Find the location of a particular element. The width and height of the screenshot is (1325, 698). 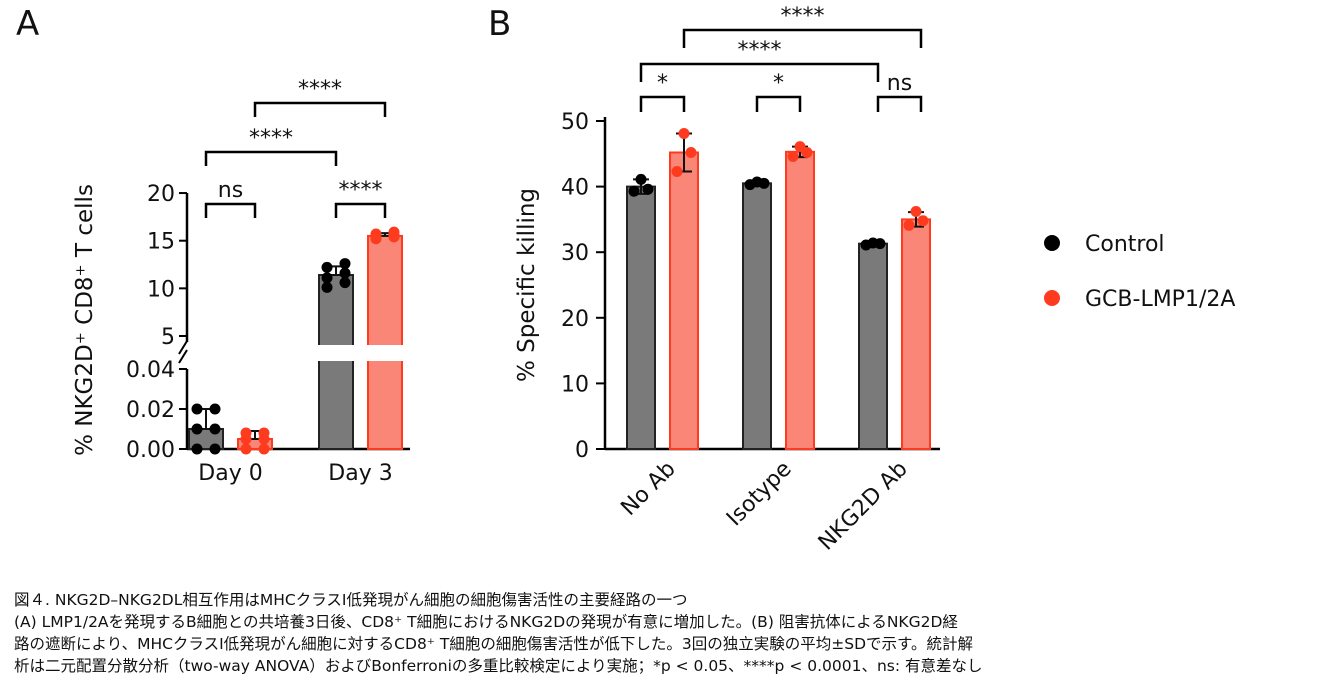

b-y-tick-label: 40 is located at coordinates (575, 188).